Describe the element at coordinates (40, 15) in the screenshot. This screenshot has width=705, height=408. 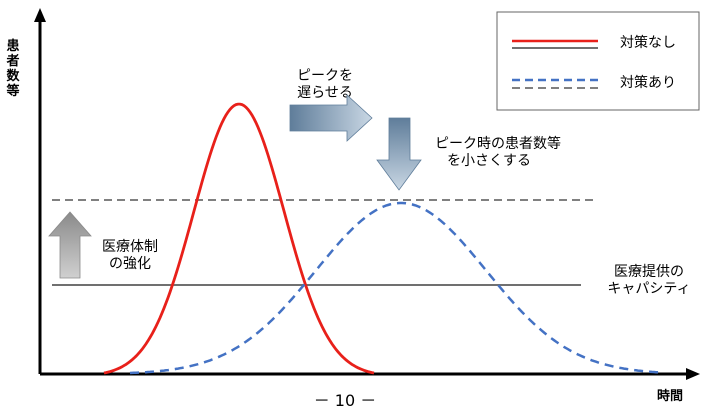
I see `y-axis-arrowhead` at that location.